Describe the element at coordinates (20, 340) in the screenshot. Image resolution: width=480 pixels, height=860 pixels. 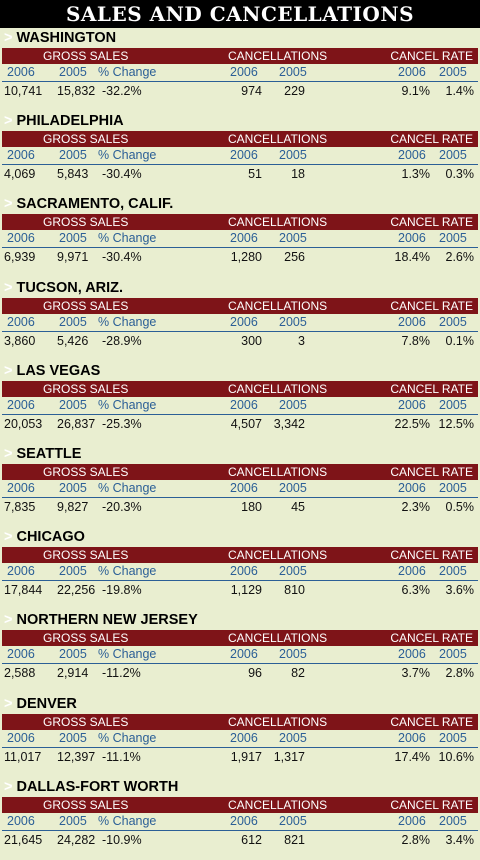
I see `gross-sales-2006-value: 3,860` at that location.